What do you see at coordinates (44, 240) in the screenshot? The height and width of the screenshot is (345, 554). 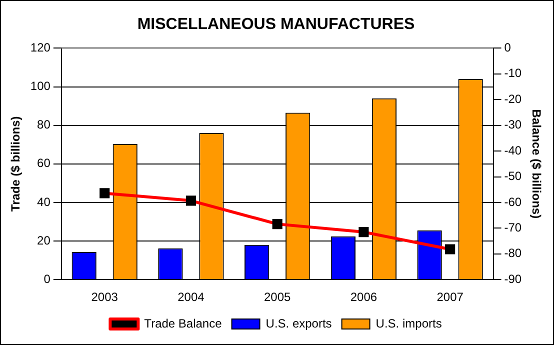 I see `y-tick-label: 20` at bounding box center [44, 240].